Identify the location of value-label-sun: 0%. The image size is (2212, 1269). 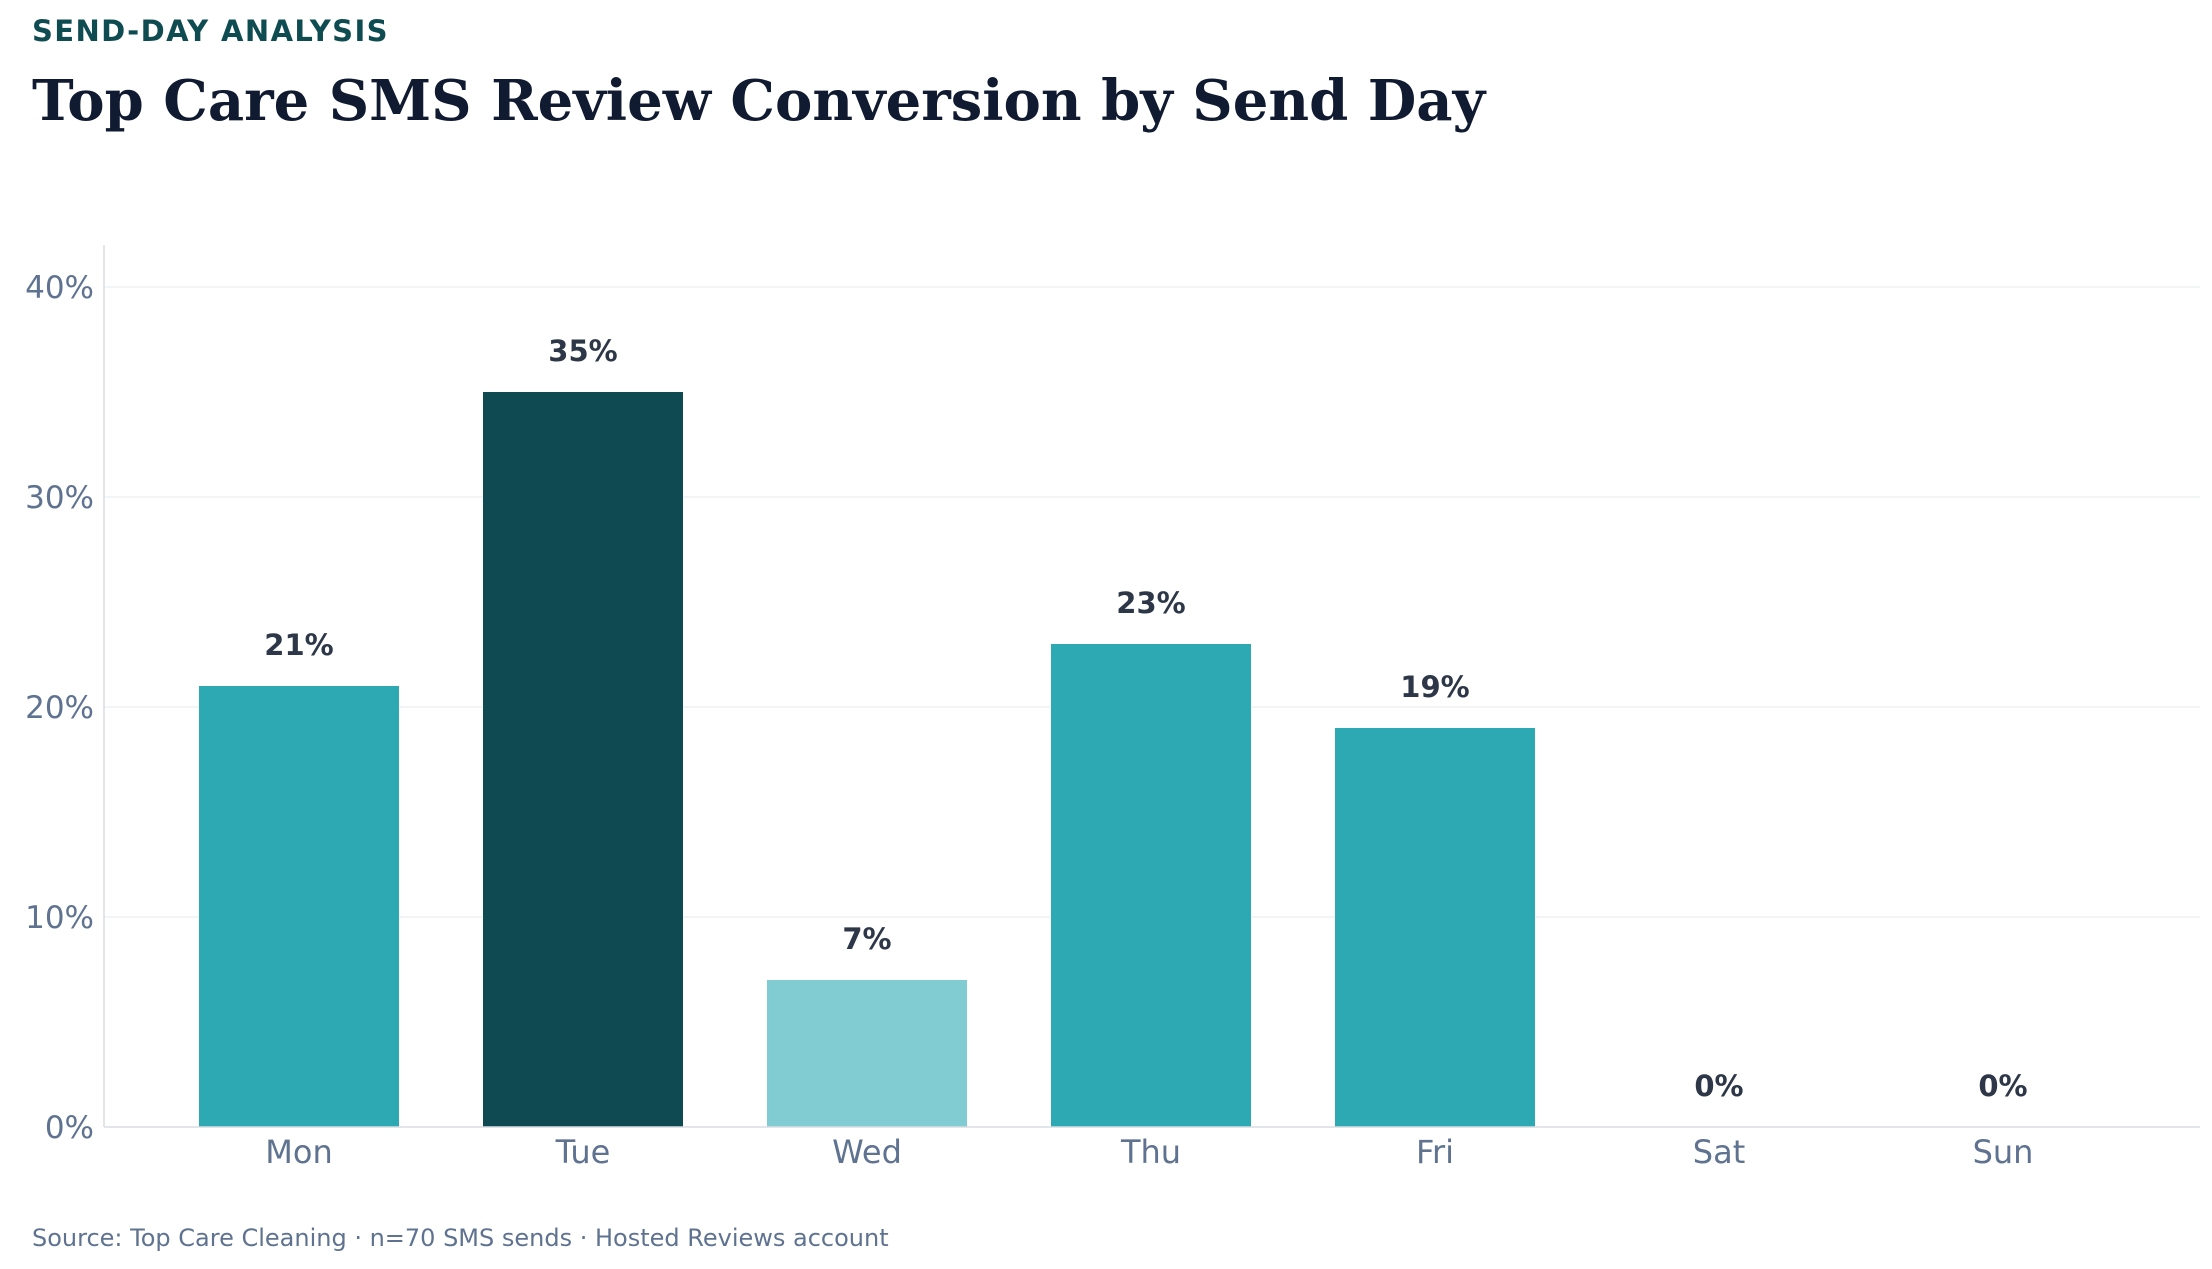
(2002, 1086).